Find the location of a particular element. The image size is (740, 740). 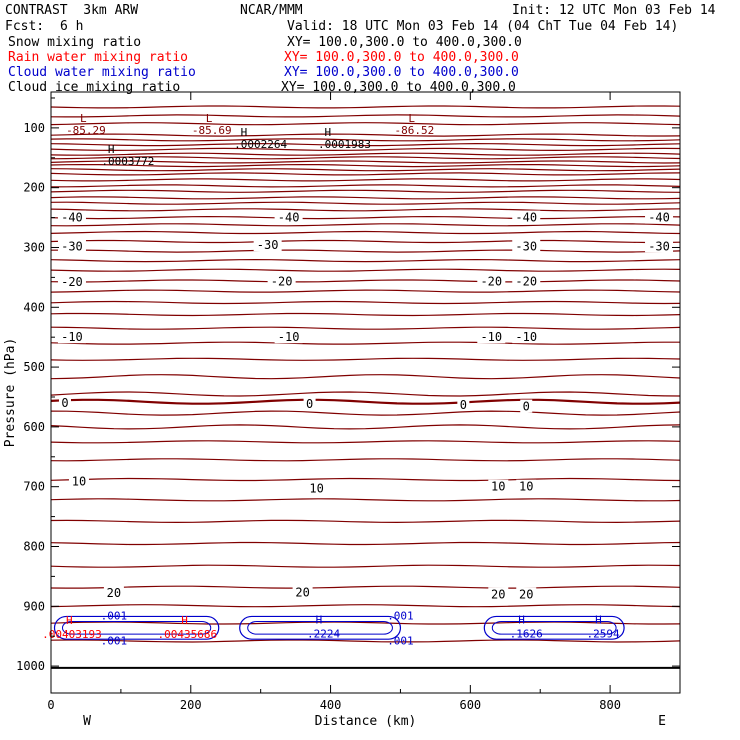

low-value: -86.52 is located at coordinates (415, 130).